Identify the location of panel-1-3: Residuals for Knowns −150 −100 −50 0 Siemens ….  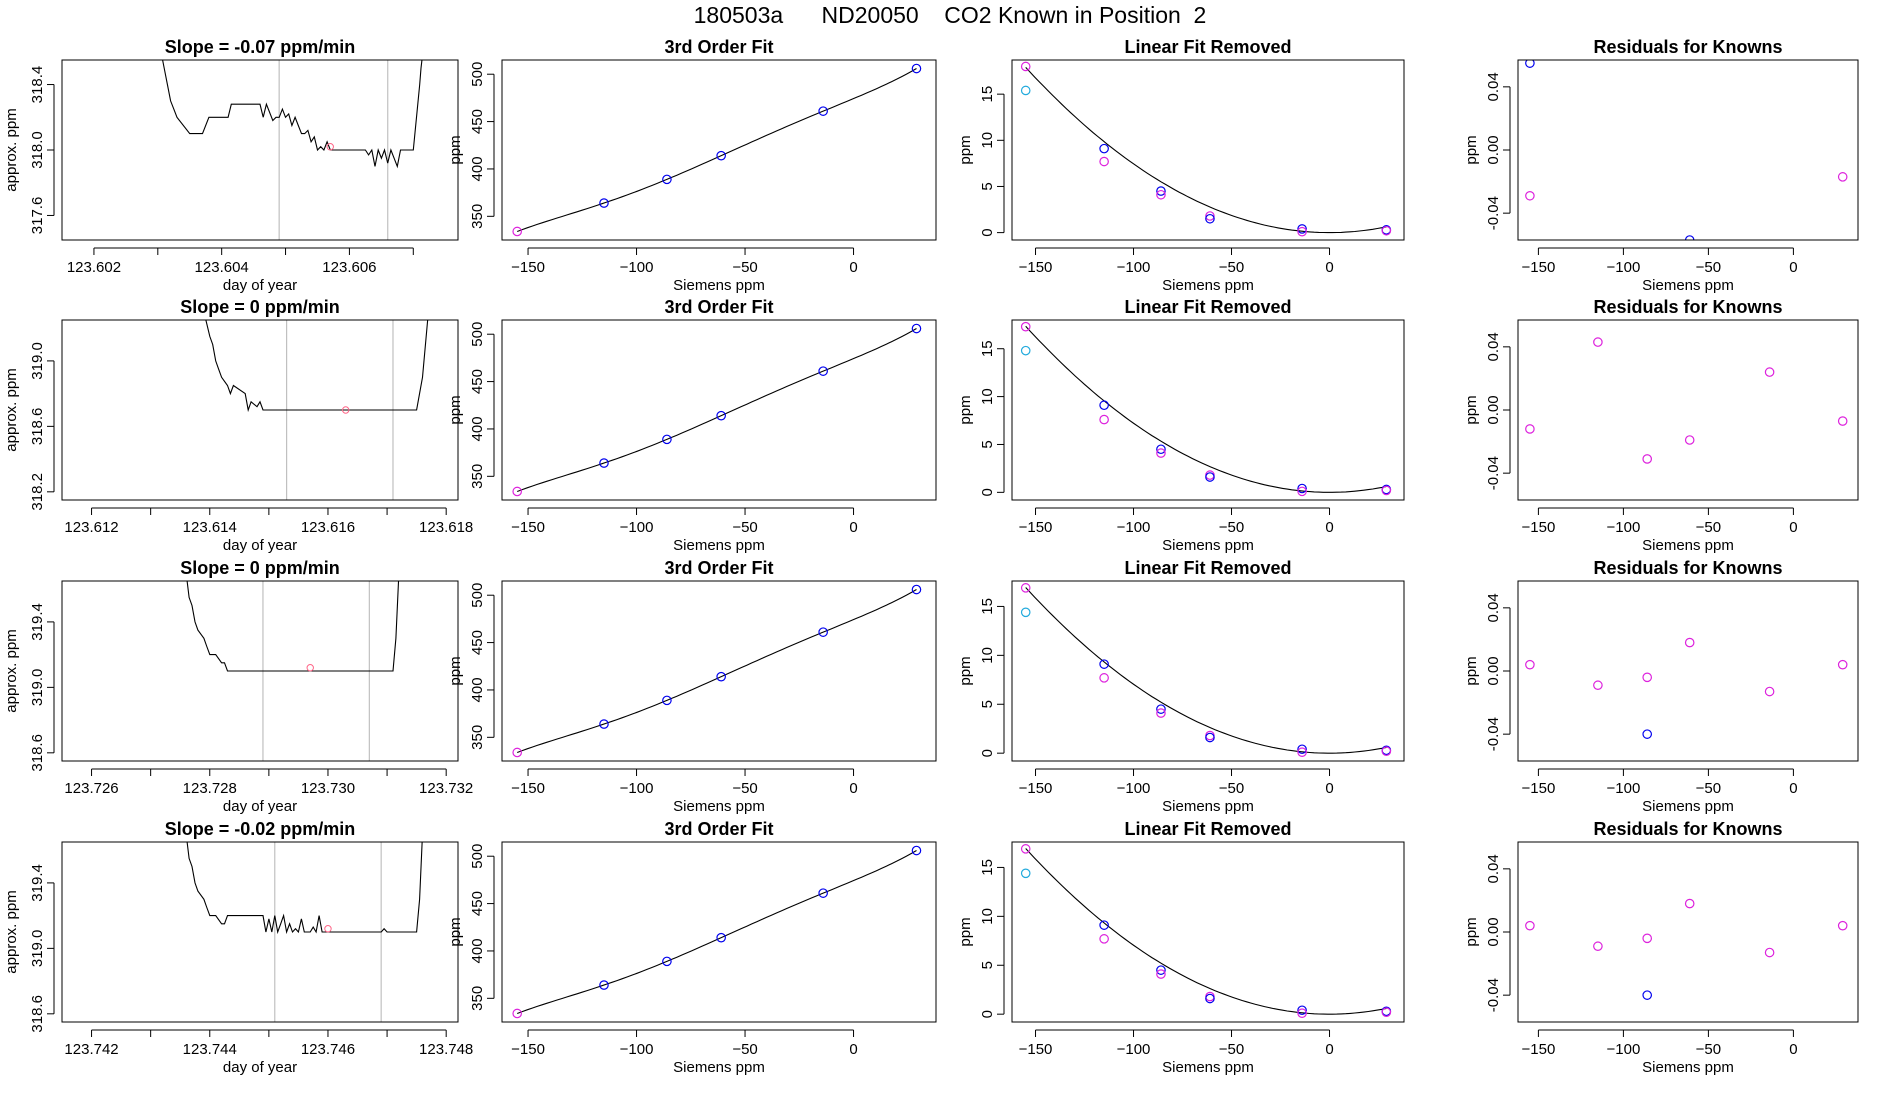
(1661, 425).